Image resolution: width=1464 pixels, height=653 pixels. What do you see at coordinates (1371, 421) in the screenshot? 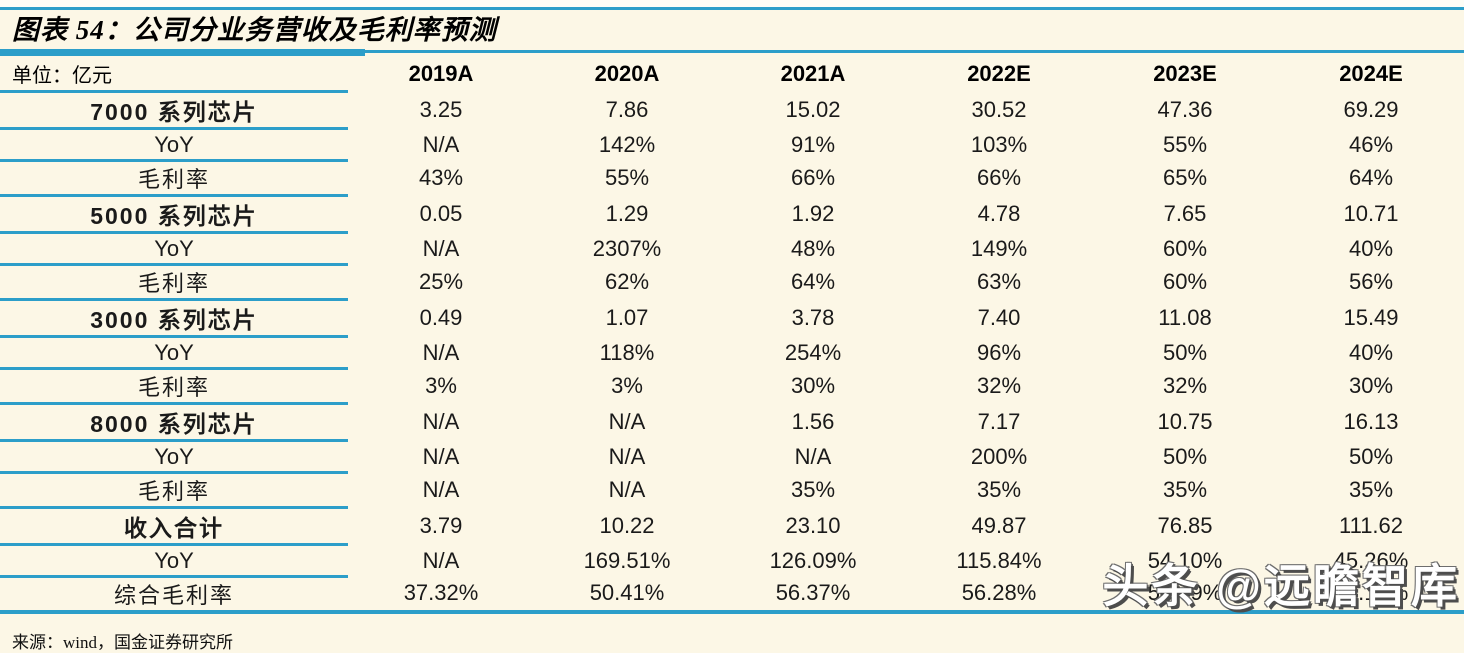
I see `value-cell: 16.13` at bounding box center [1371, 421].